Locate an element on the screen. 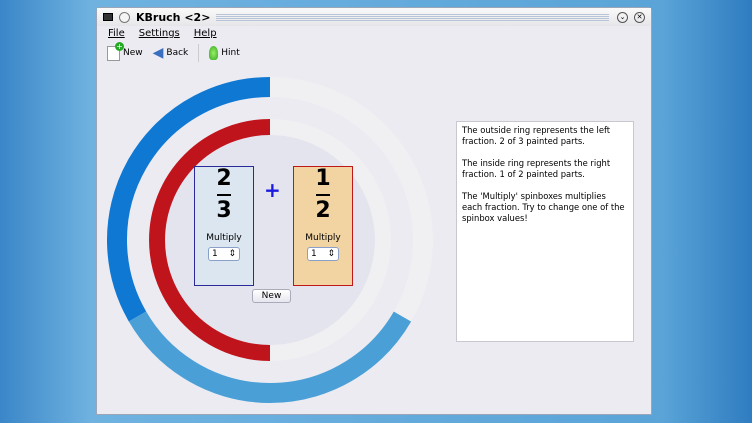 This screenshot has width=752, height=423. close-button: ✕ is located at coordinates (639, 17).